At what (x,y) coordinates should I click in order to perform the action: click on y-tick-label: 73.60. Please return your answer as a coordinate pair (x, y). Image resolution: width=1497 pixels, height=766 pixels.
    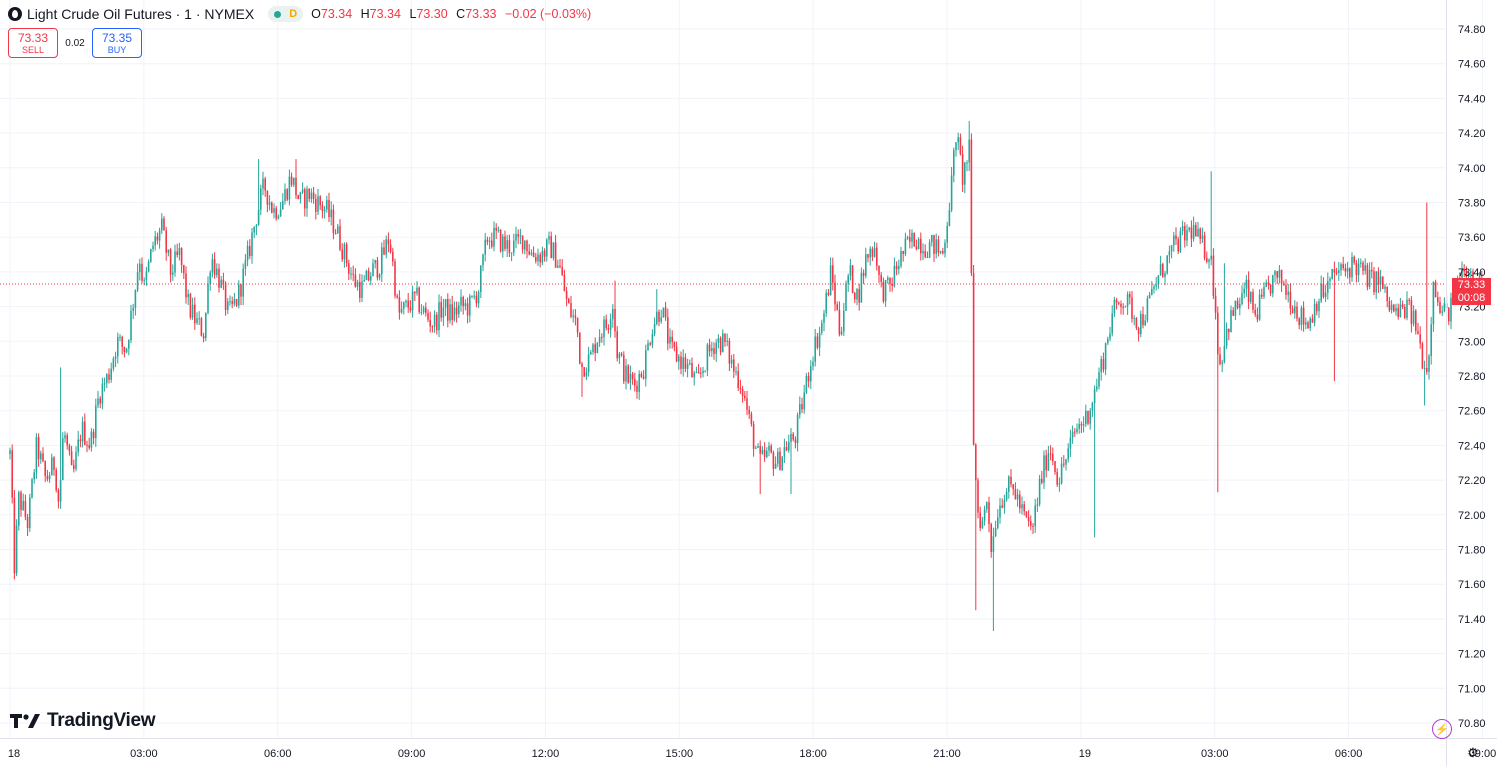
    Looking at the image, I should click on (1472, 238).